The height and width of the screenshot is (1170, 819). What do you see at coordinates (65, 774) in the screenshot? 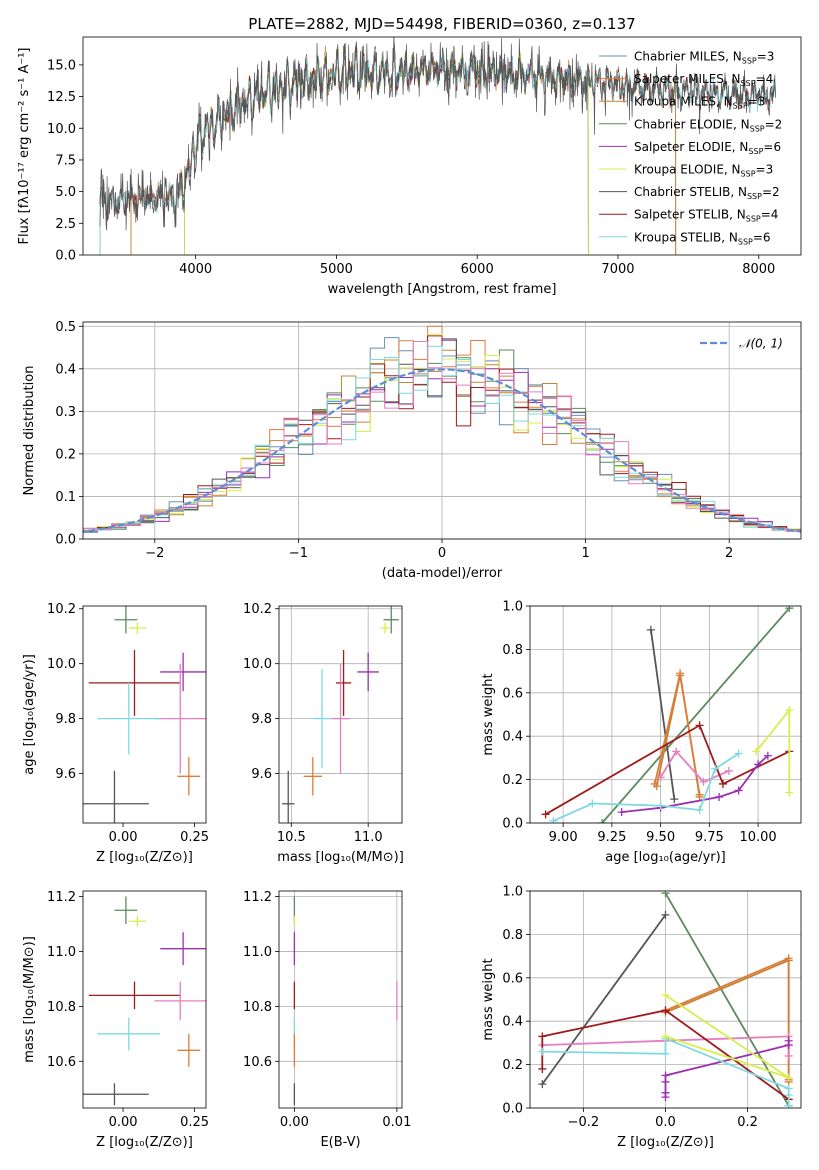
I see `y-tick-label: 9.6` at bounding box center [65, 774].